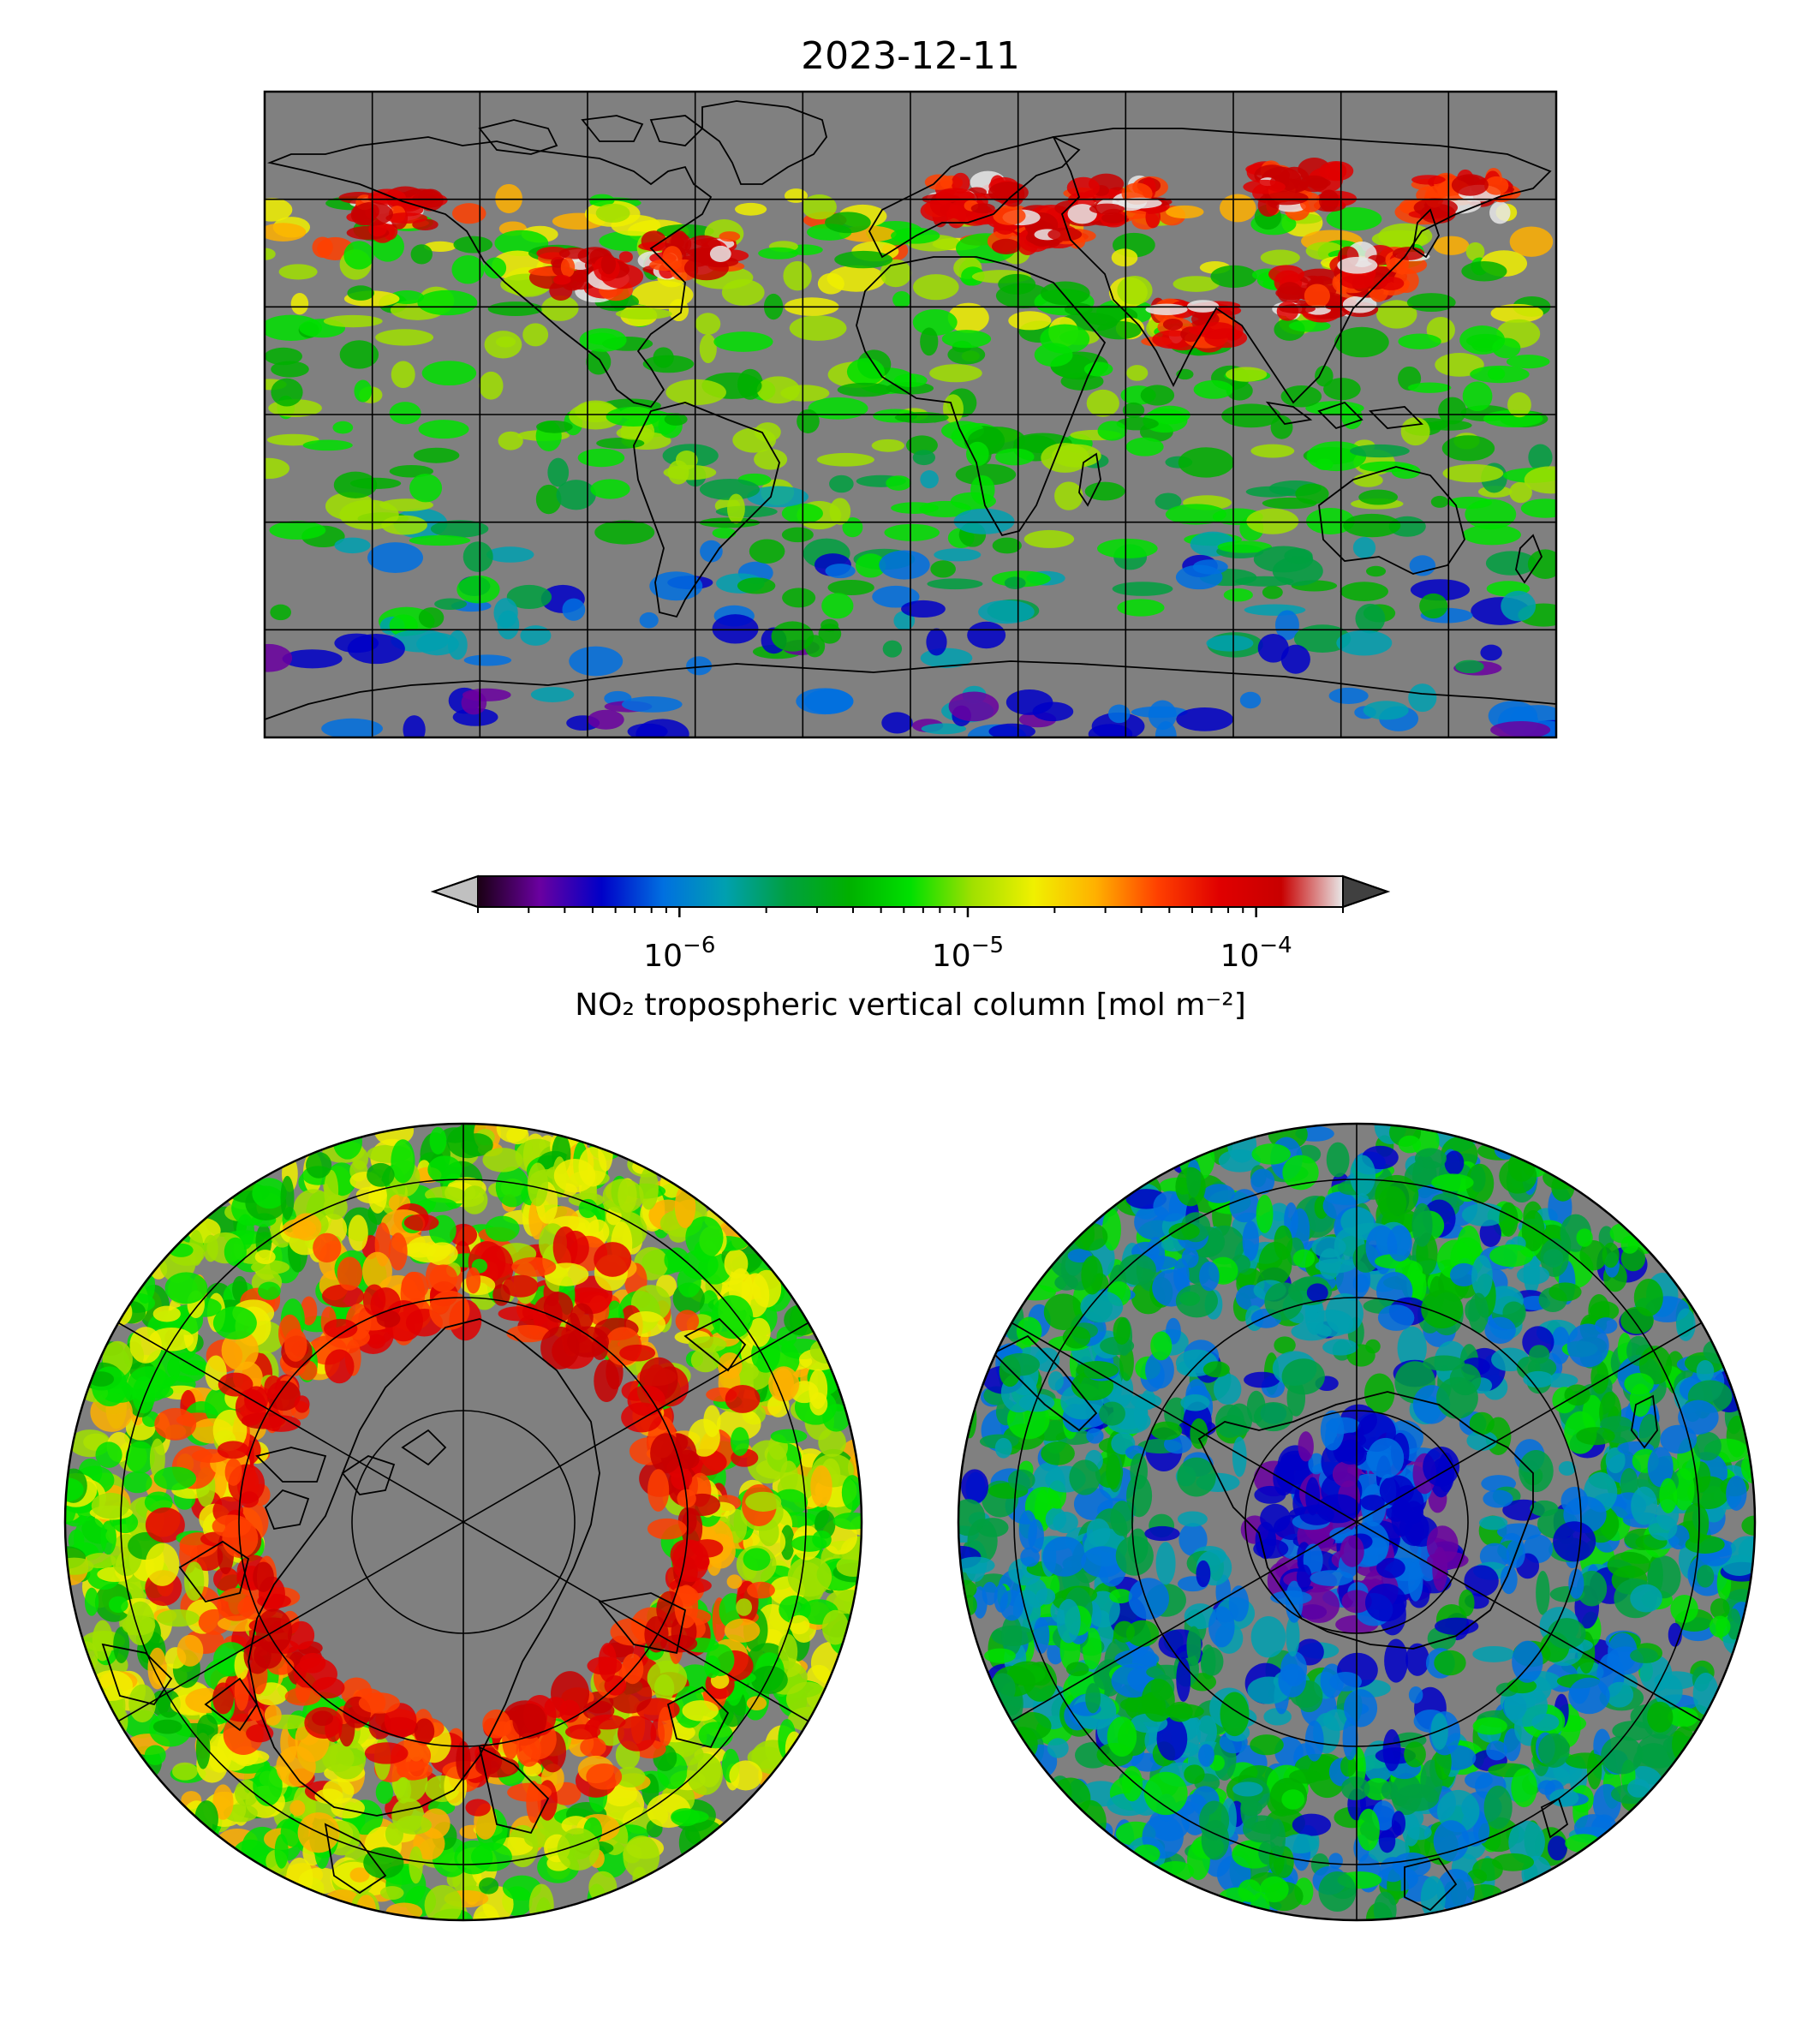 Image resolution: width=1820 pixels, height=2023 pixels. I want to click on colorbar-gradient, so click(911, 891).